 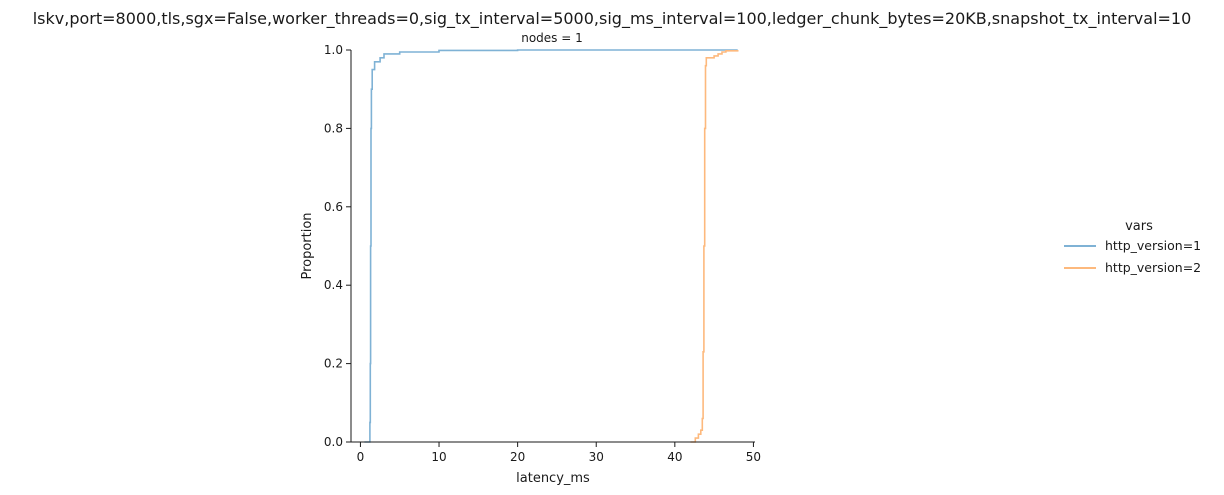 I want to click on legend-label: http_version=2, so click(x=1153, y=267).